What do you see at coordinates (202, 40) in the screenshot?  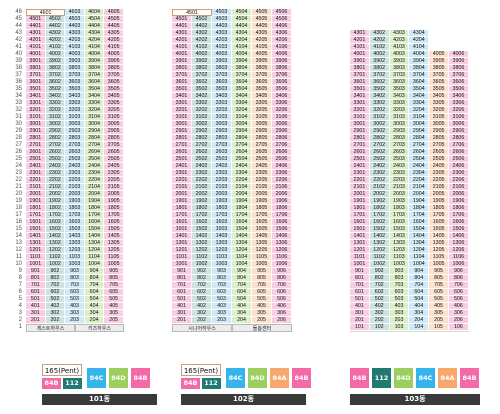 I see `unit-cell: 4202` at bounding box center [202, 40].